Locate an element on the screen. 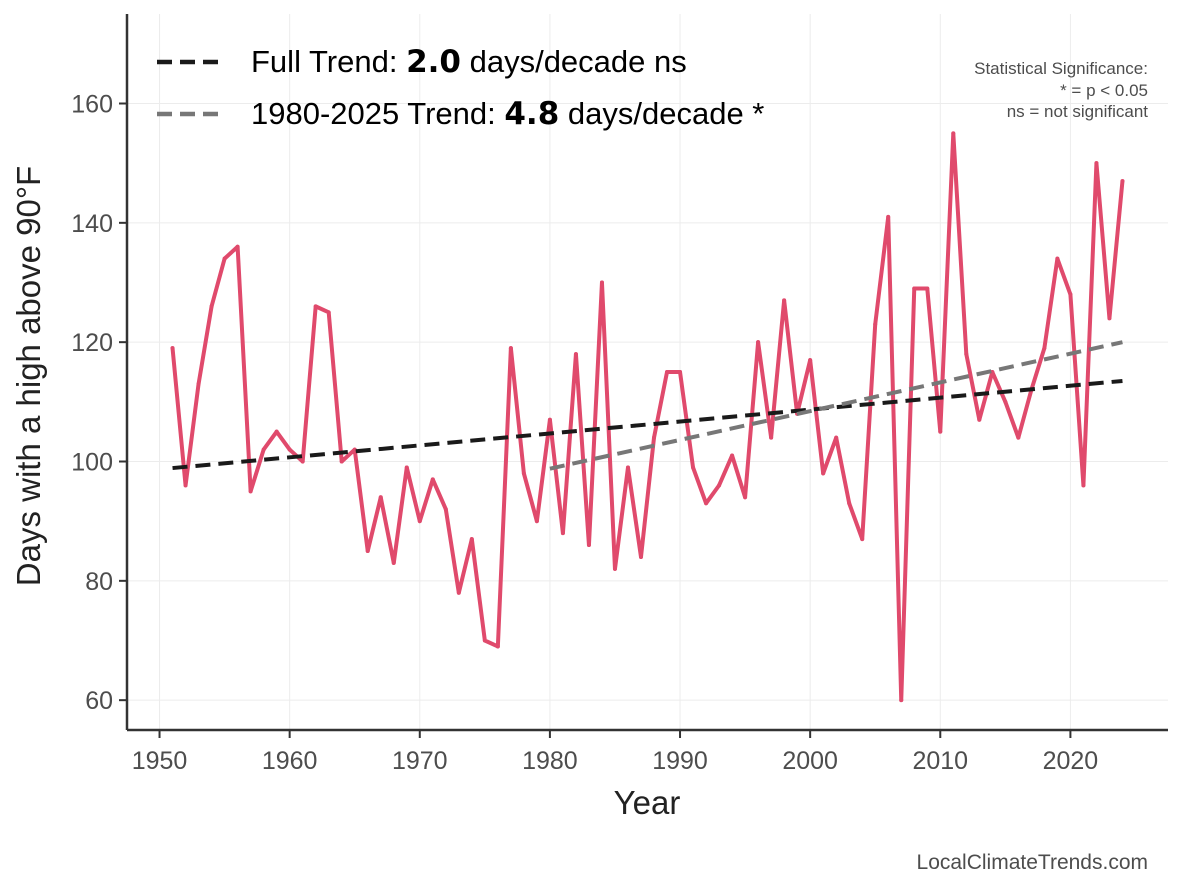 The height and width of the screenshot is (889, 1184). data-point-2018 is located at coordinates (1044, 348).